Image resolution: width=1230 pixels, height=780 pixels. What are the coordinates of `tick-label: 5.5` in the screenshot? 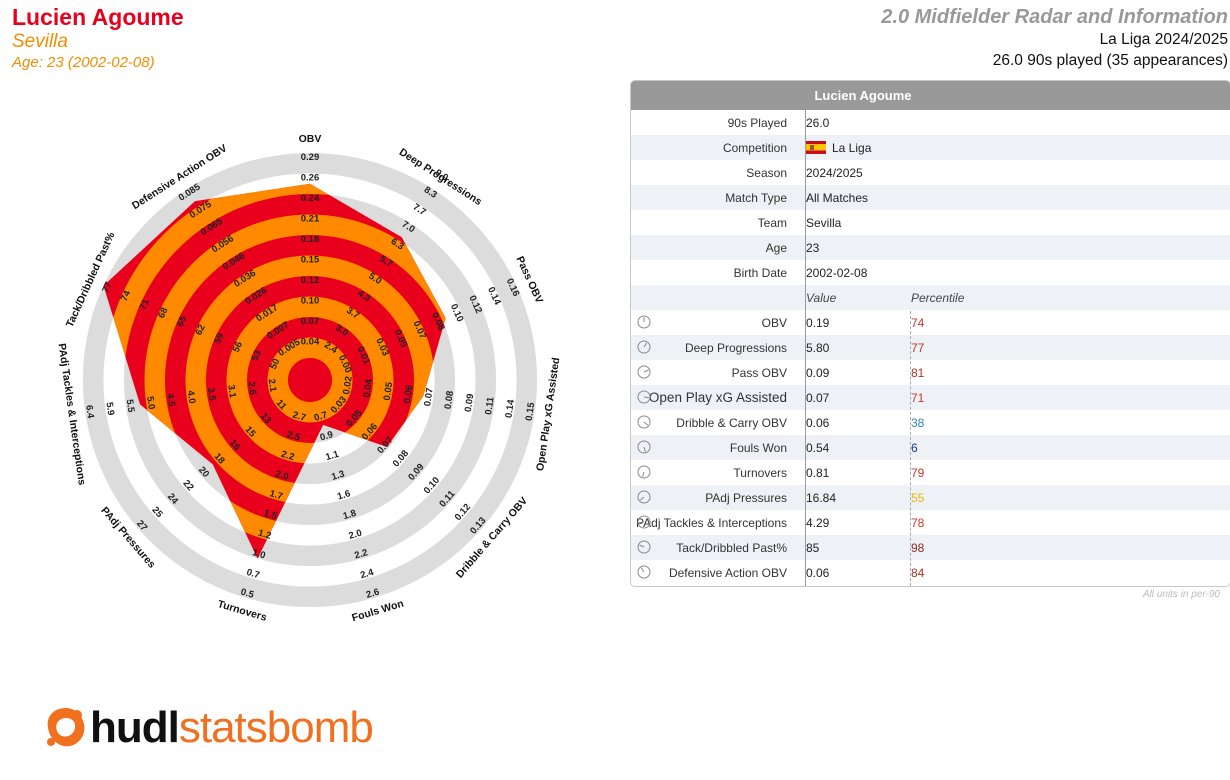 It's located at (130, 406).